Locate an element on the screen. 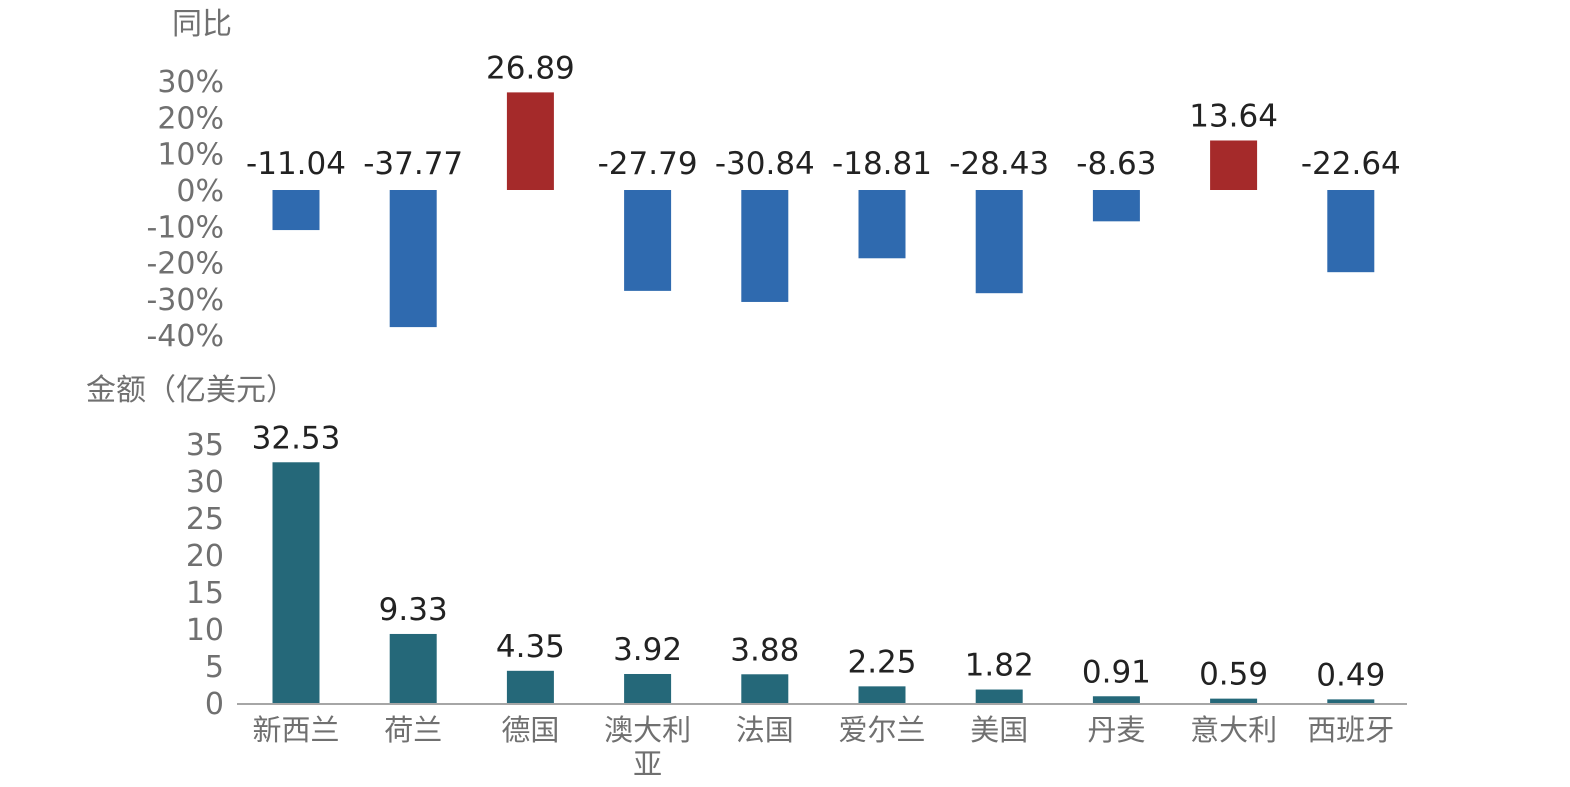  amount-data-label: 4.35 is located at coordinates (530, 647).